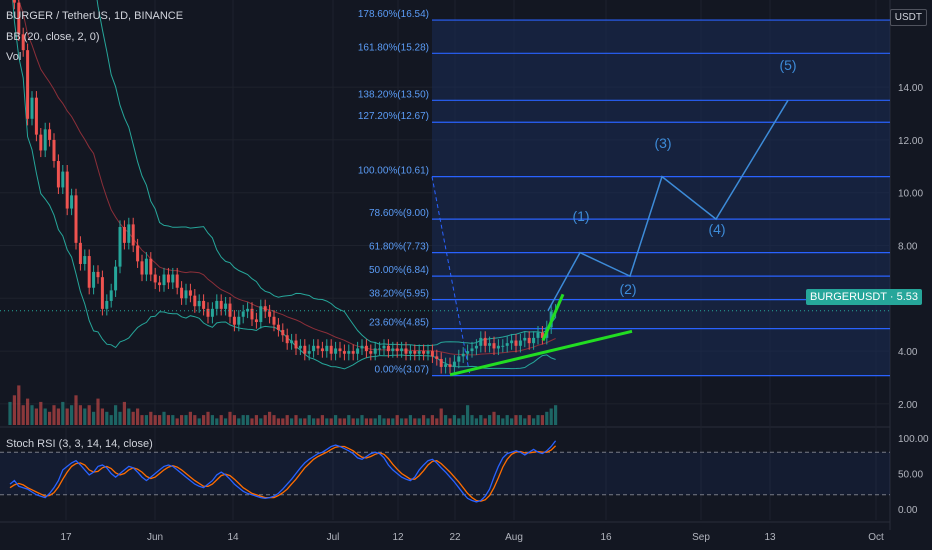 This screenshot has height=550, width=932. I want to click on time-tick-label: Jun, so click(155, 537).